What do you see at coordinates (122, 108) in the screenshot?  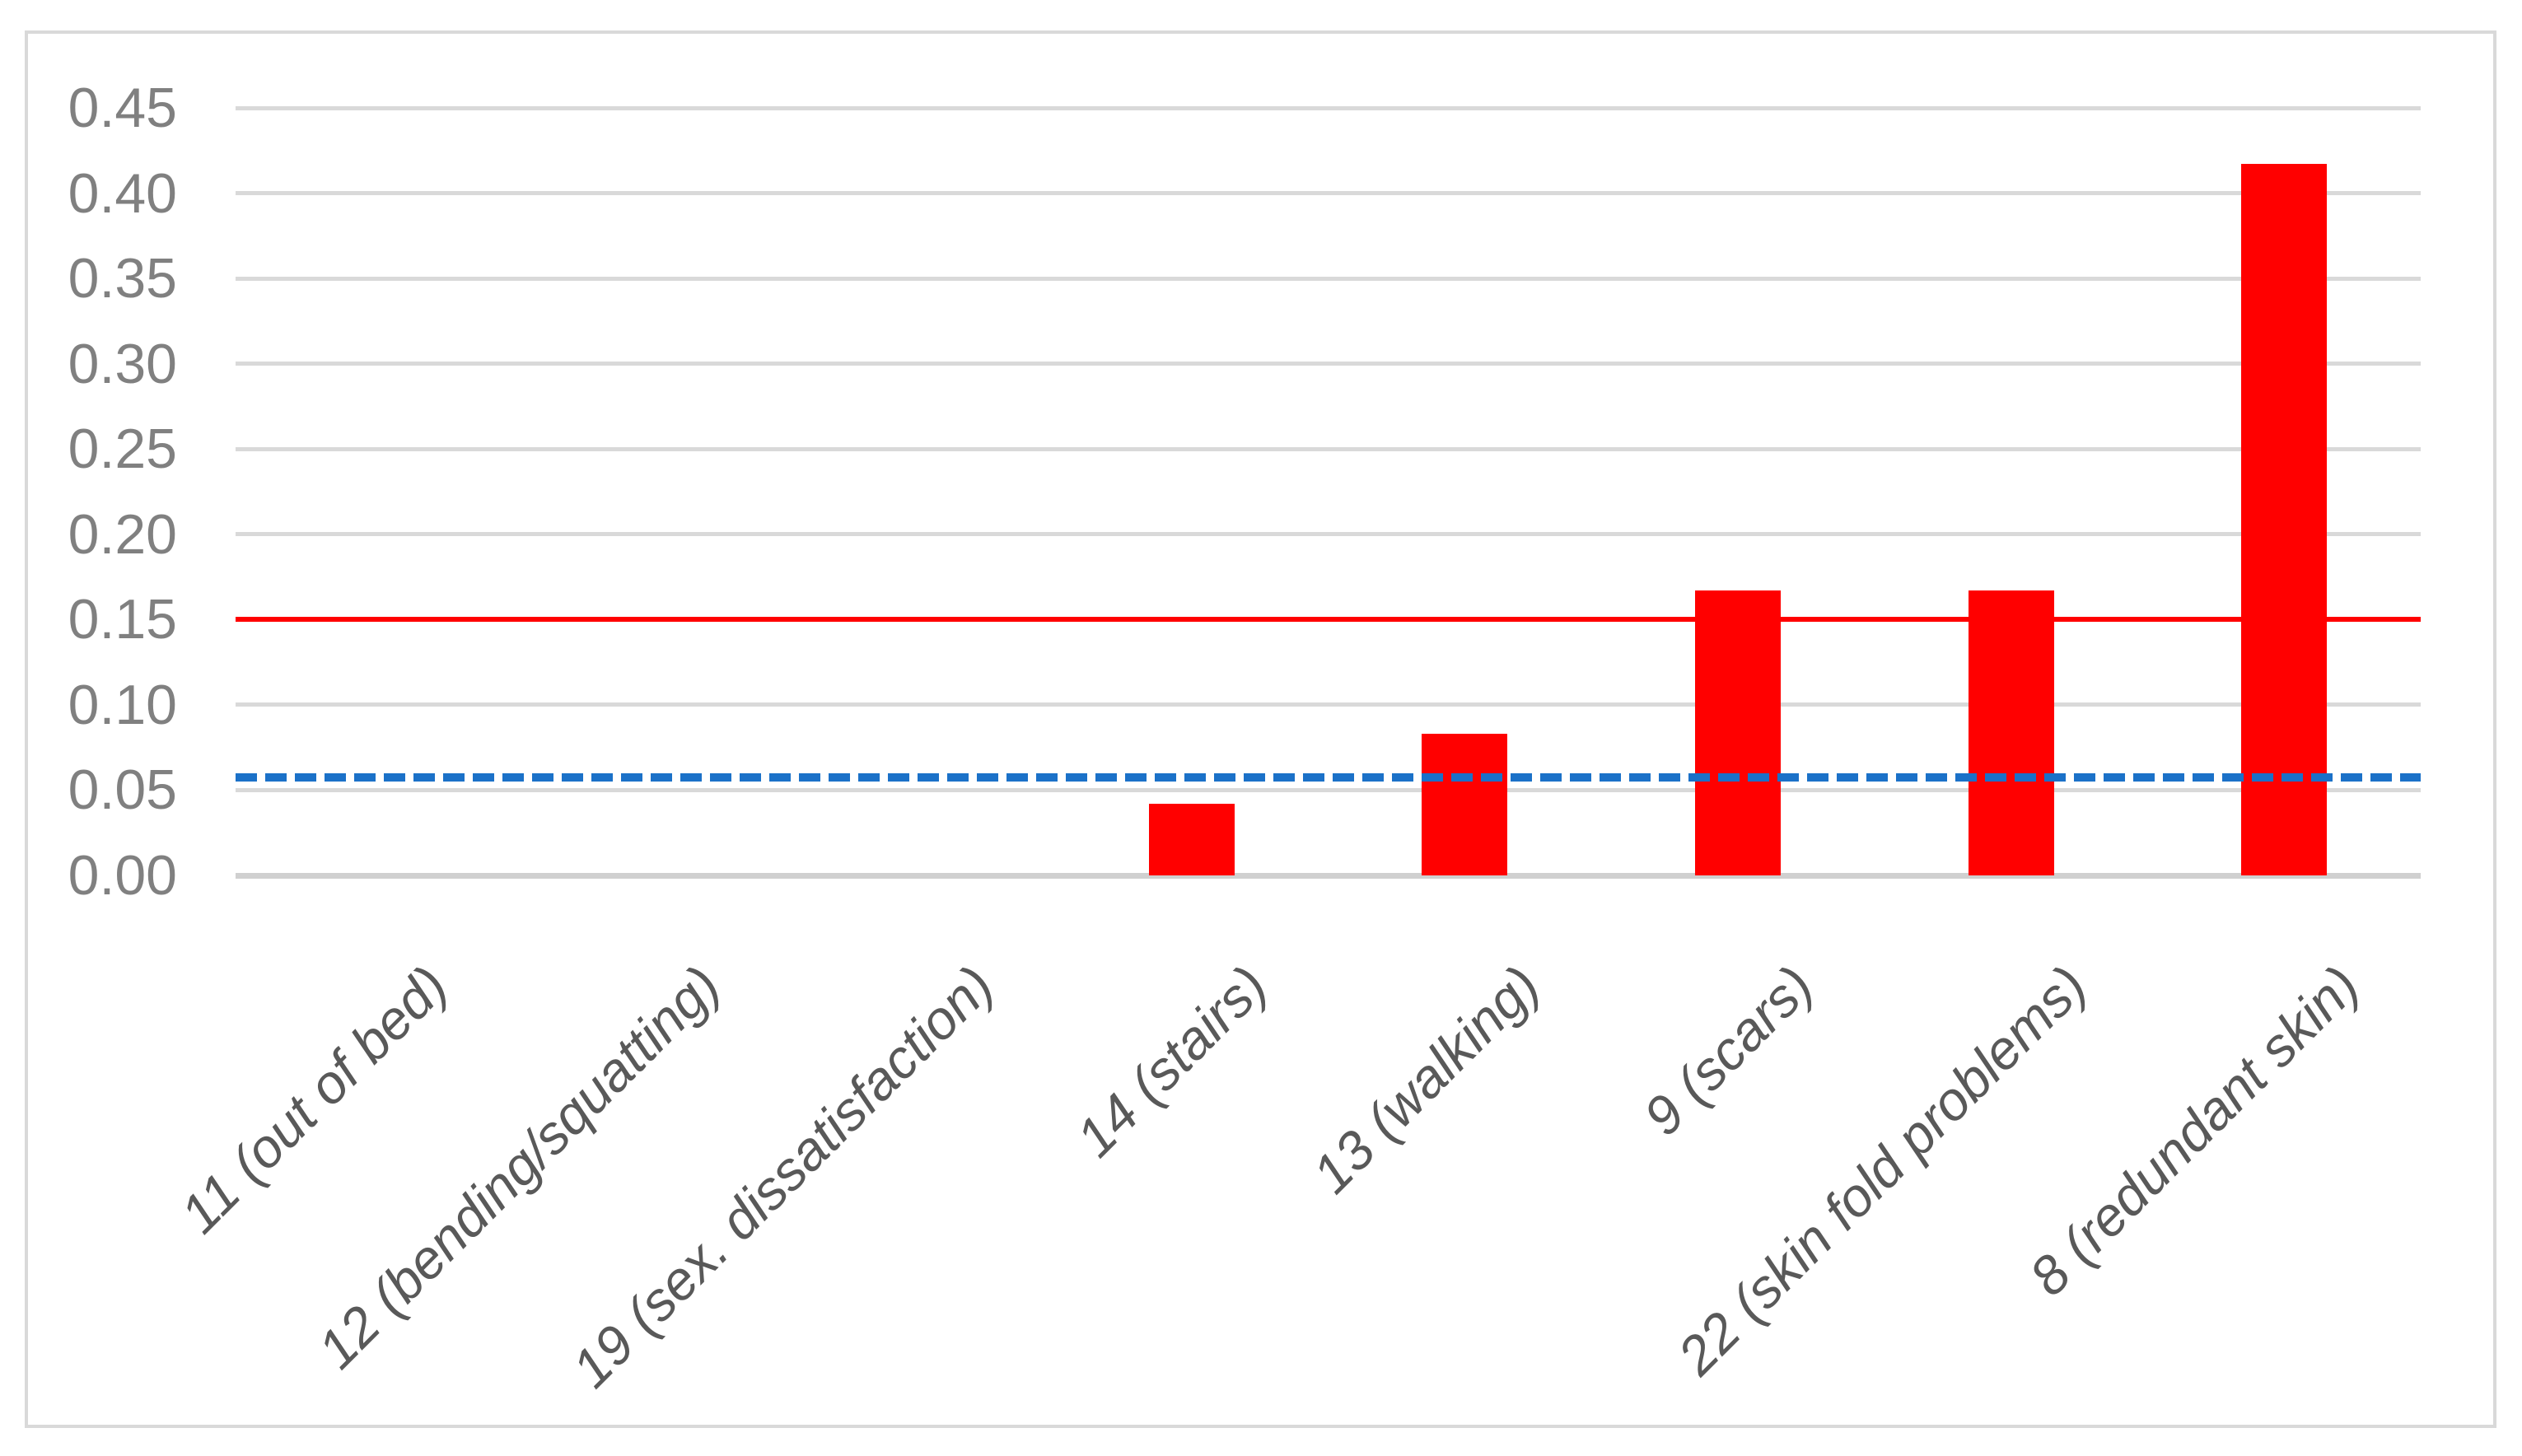 I see `y-tick-label: 0.45` at bounding box center [122, 108].